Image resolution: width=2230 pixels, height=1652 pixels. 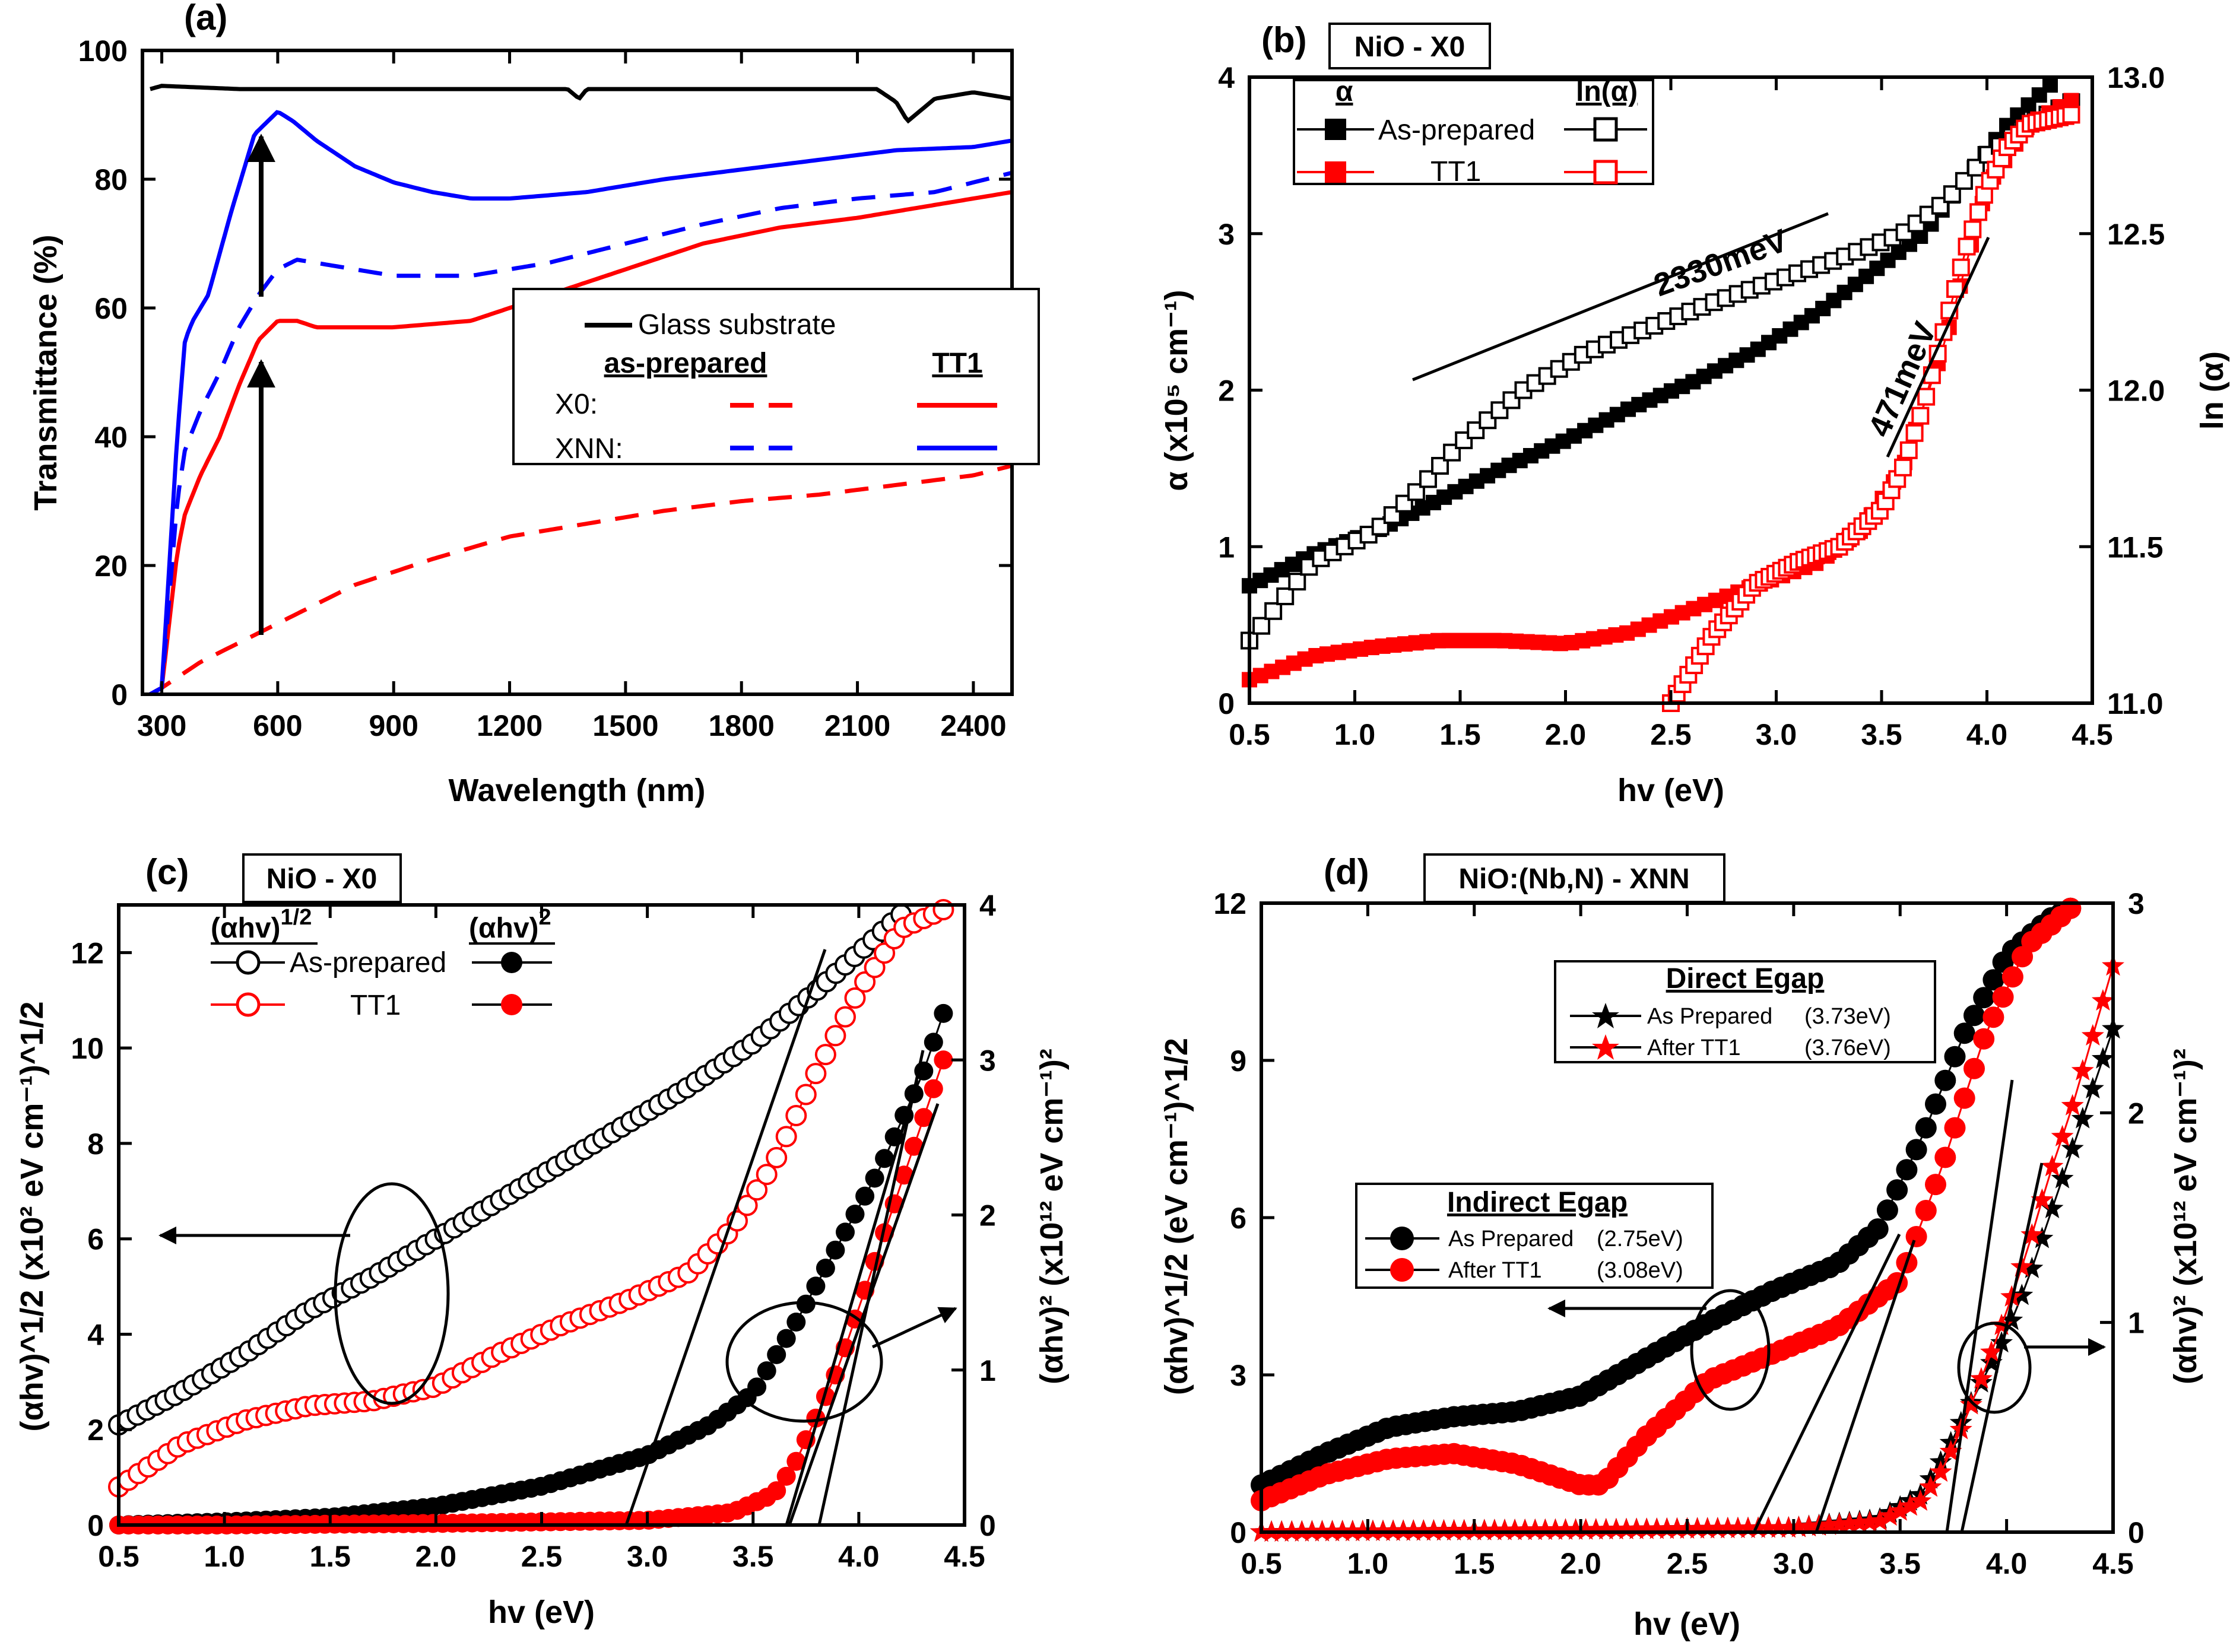 I want to click on panel-b-xtick-label-3: 2.0, so click(x=1566, y=734).